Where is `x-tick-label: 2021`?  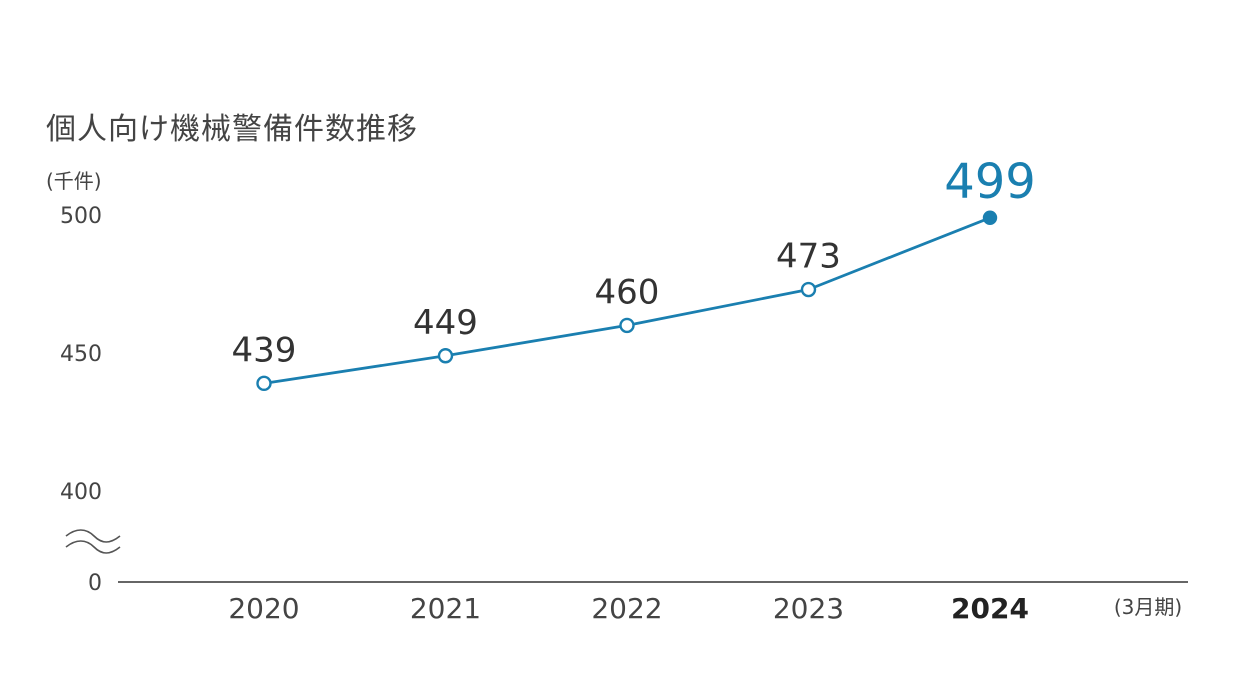 x-tick-label: 2021 is located at coordinates (445, 608).